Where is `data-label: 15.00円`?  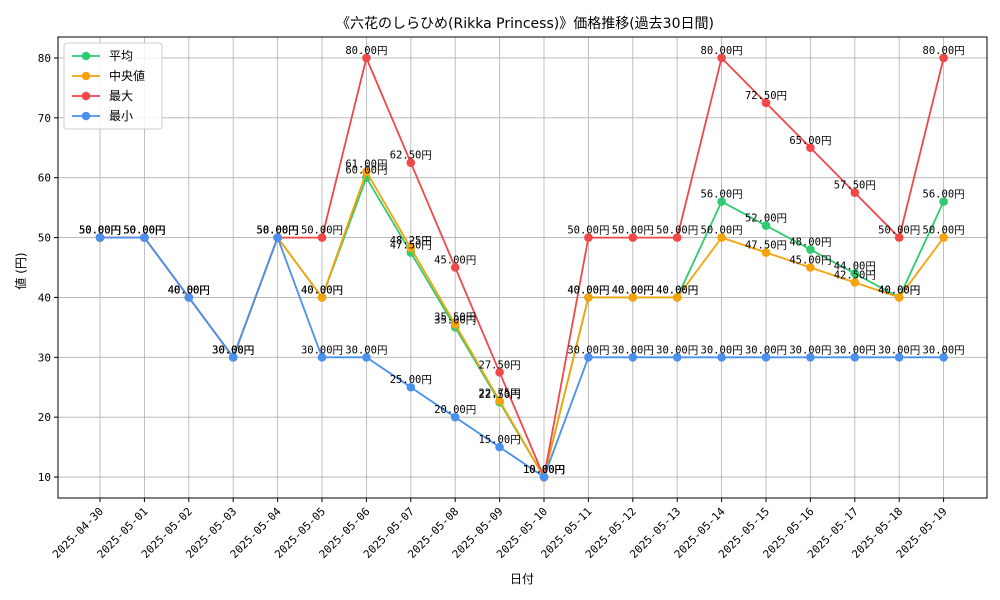 data-label: 15.00円 is located at coordinates (500, 440).